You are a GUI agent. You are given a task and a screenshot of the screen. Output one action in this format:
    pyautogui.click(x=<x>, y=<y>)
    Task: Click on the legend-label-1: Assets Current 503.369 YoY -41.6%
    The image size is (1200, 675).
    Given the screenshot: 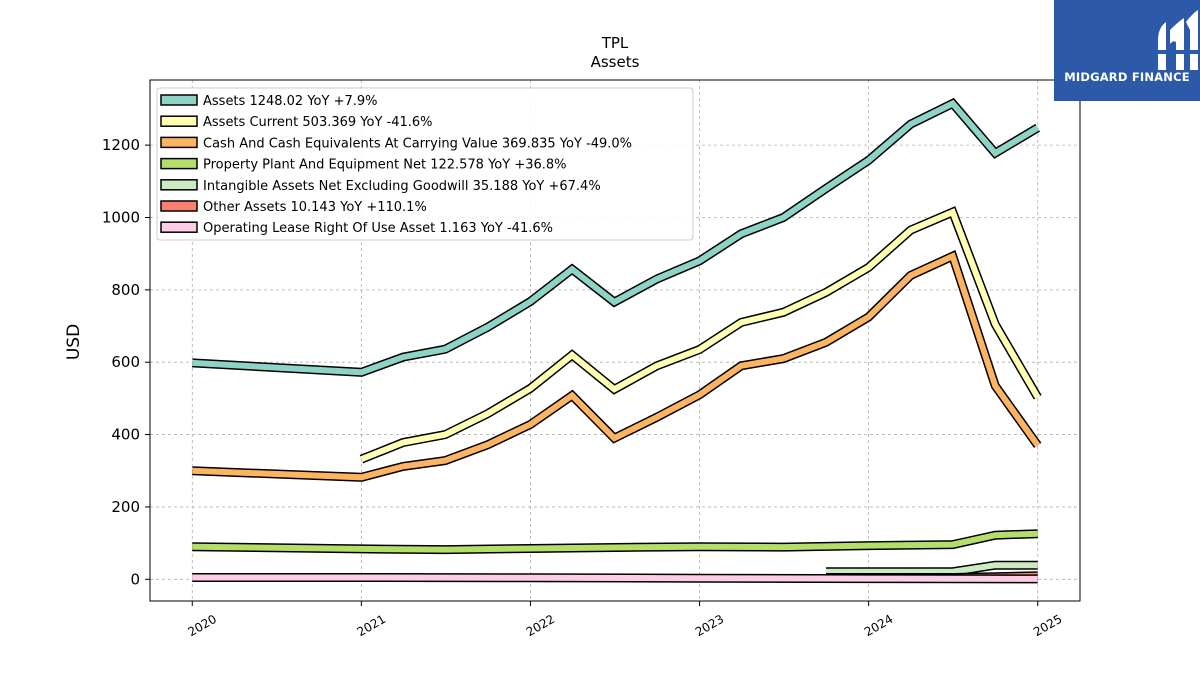 What is the action you would take?
    pyautogui.click(x=318, y=122)
    